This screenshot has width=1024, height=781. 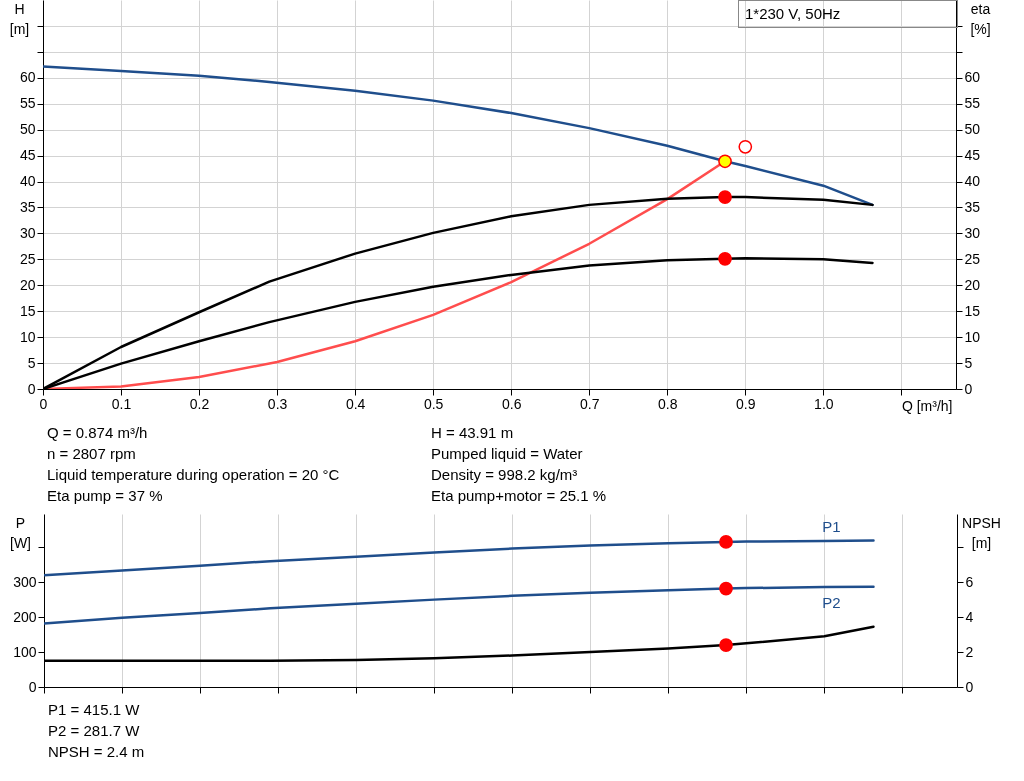 I want to click on y-tick-label: 5, so click(x=31, y=362).